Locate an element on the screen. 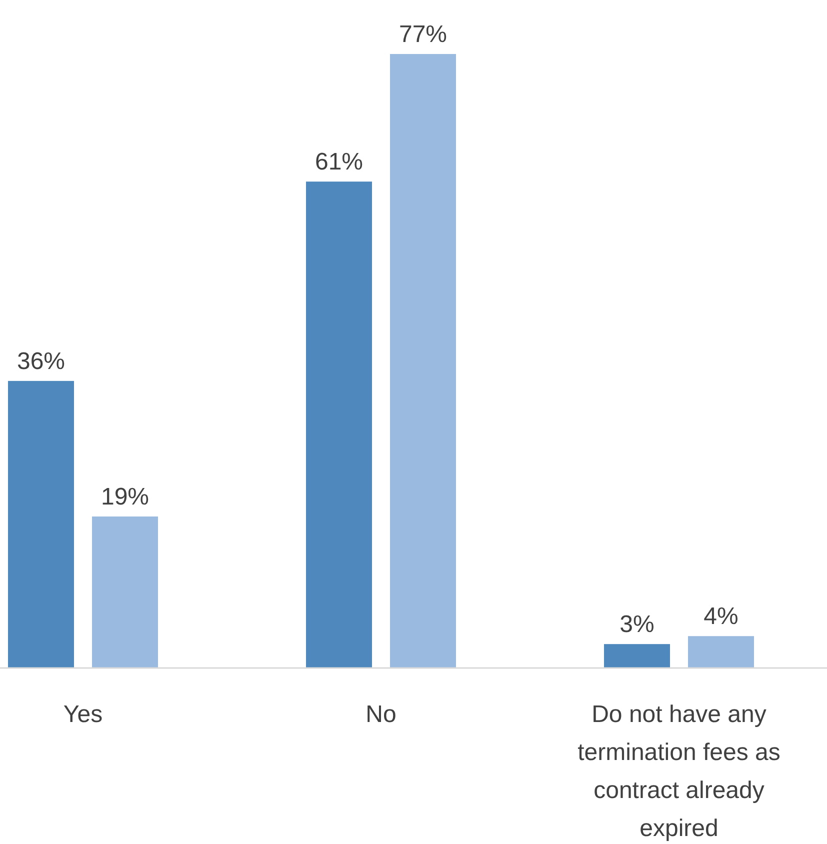 Image resolution: width=827 pixels, height=844 pixels. x-tick-label: No is located at coordinates (381, 714).